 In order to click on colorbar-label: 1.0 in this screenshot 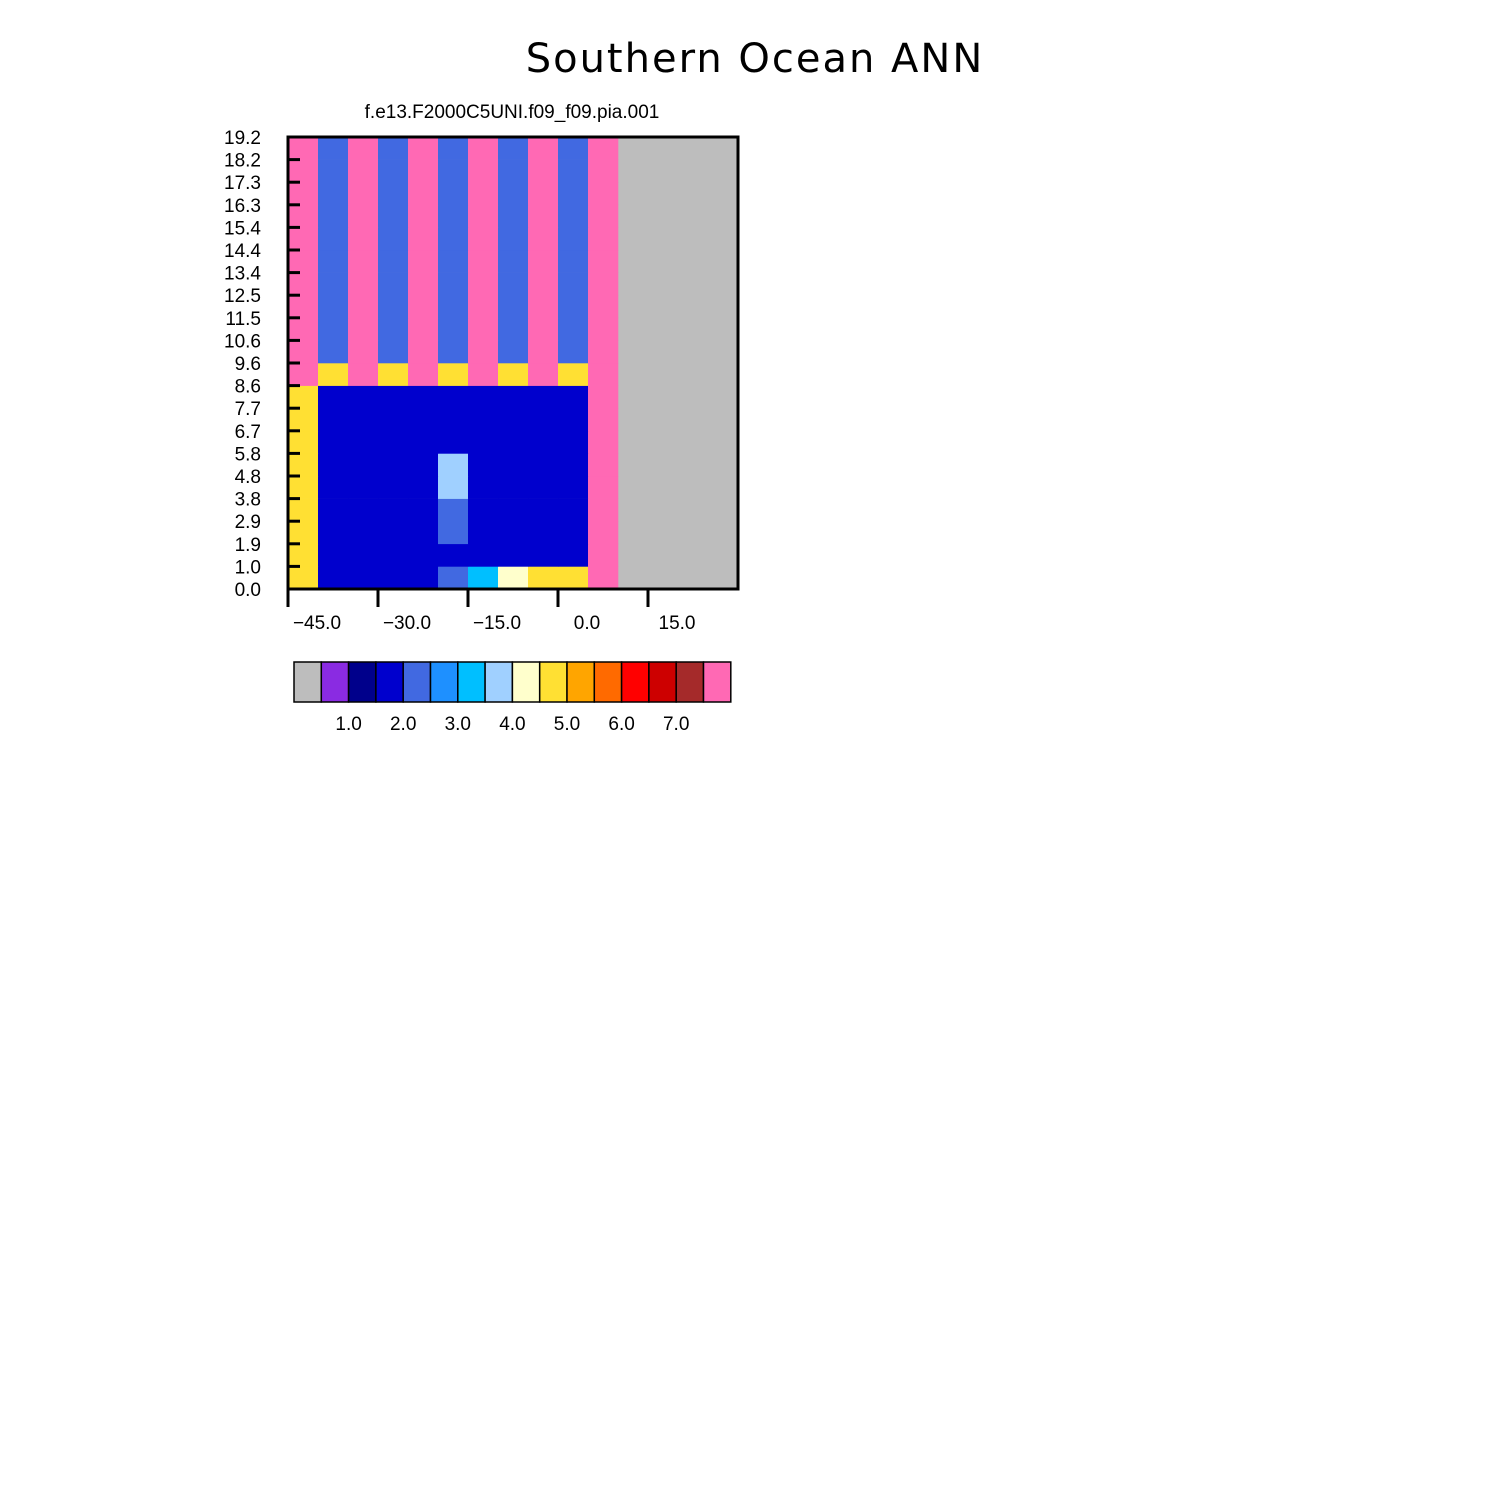, I will do `click(348, 724)`.